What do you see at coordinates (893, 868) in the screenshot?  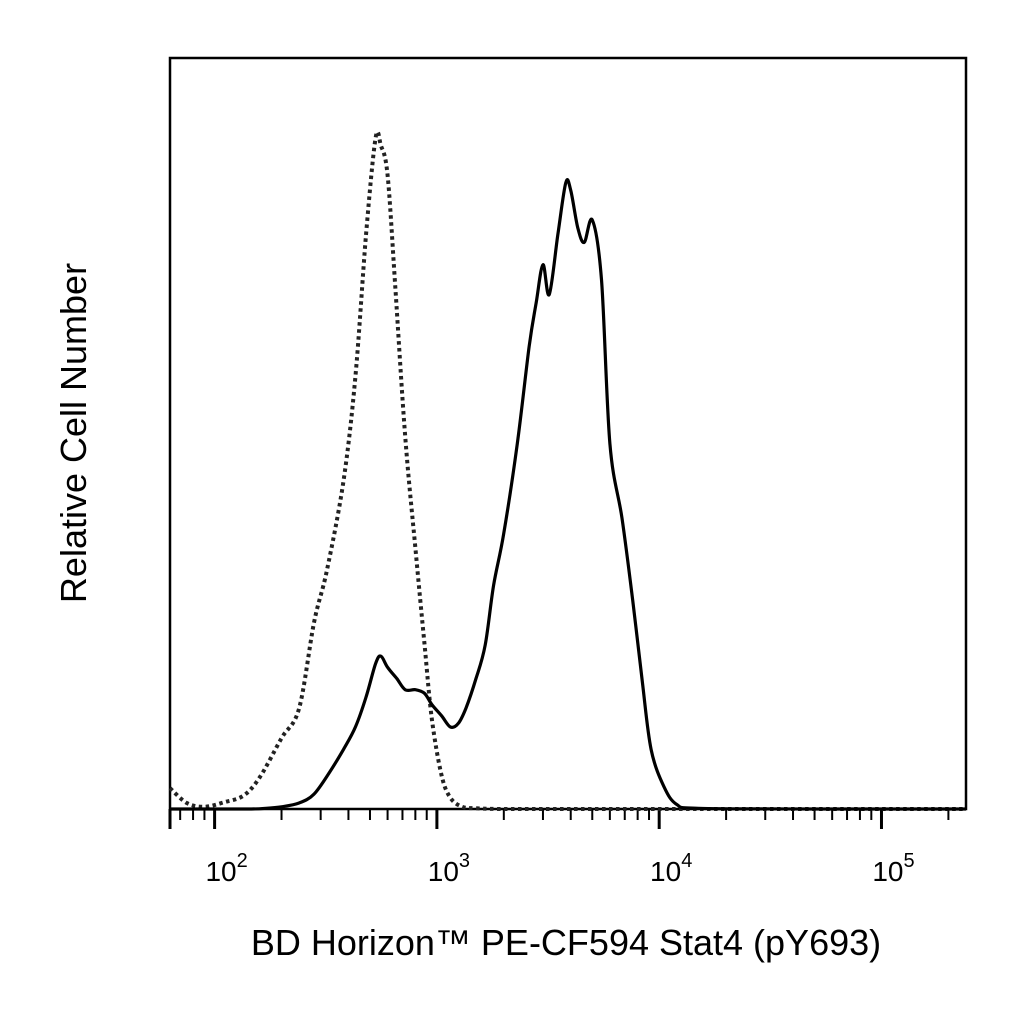 I see `x-tick-label: 10⁵` at bounding box center [893, 868].